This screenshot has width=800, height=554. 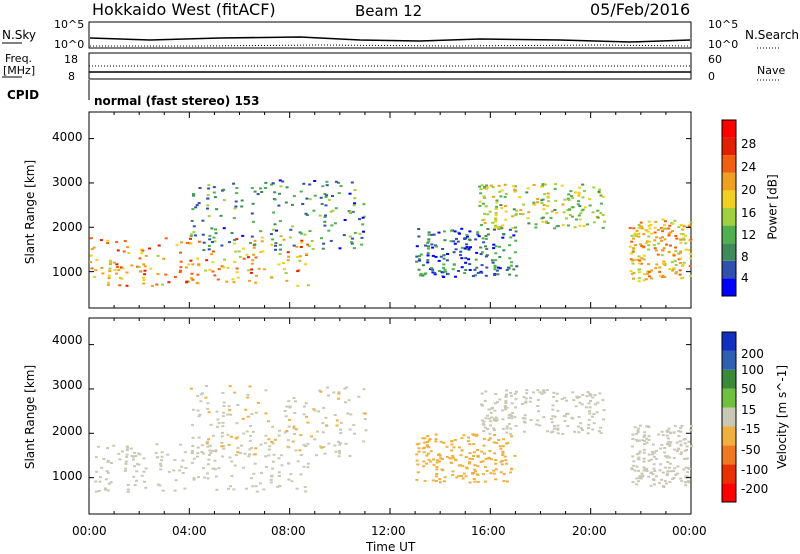 What do you see at coordinates (69, 24) in the screenshot?
I see `noise-tick-top-left: 10^5` at bounding box center [69, 24].